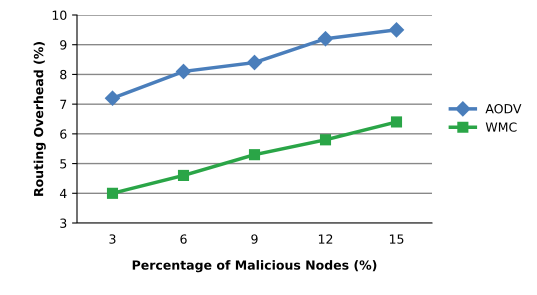  I want to click on y-tick-label: 9, so click(63, 45).